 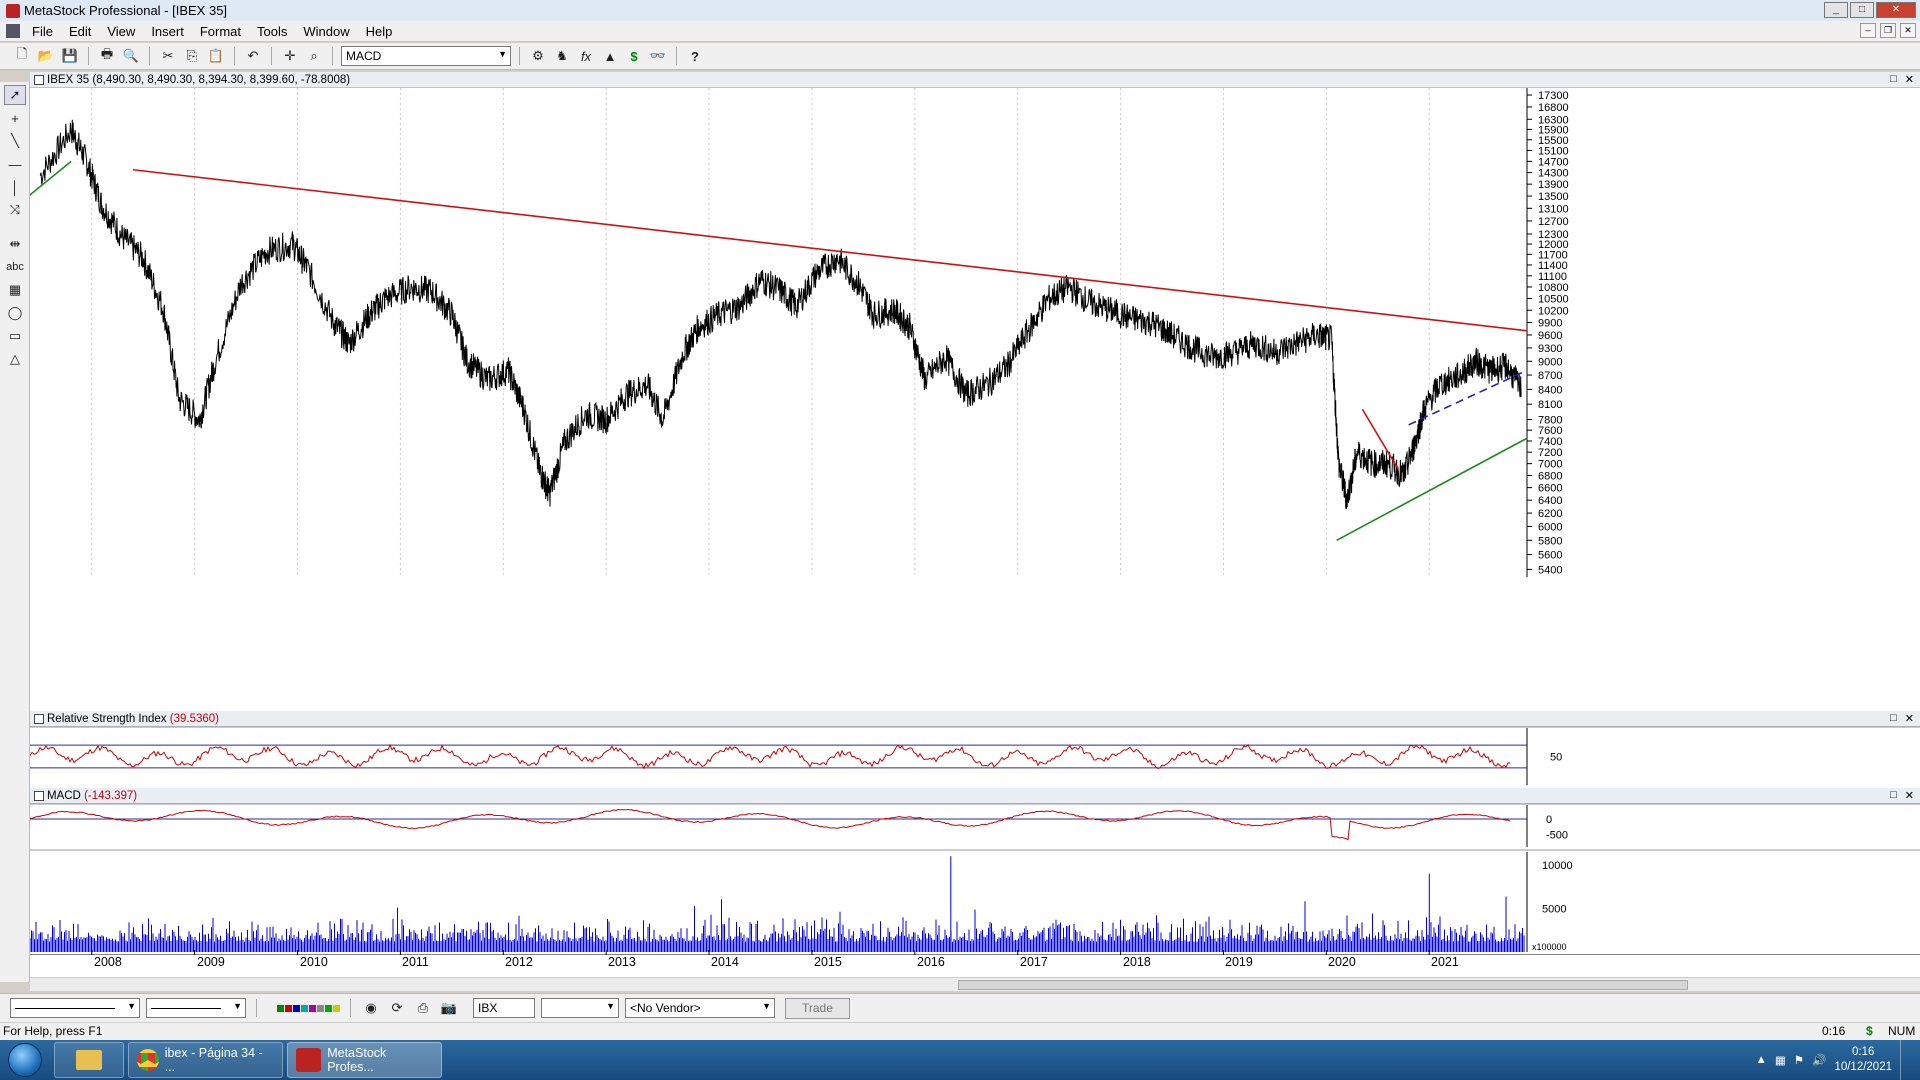 What do you see at coordinates (426, 56) in the screenshot?
I see `indicator-select: MACD ▼` at bounding box center [426, 56].